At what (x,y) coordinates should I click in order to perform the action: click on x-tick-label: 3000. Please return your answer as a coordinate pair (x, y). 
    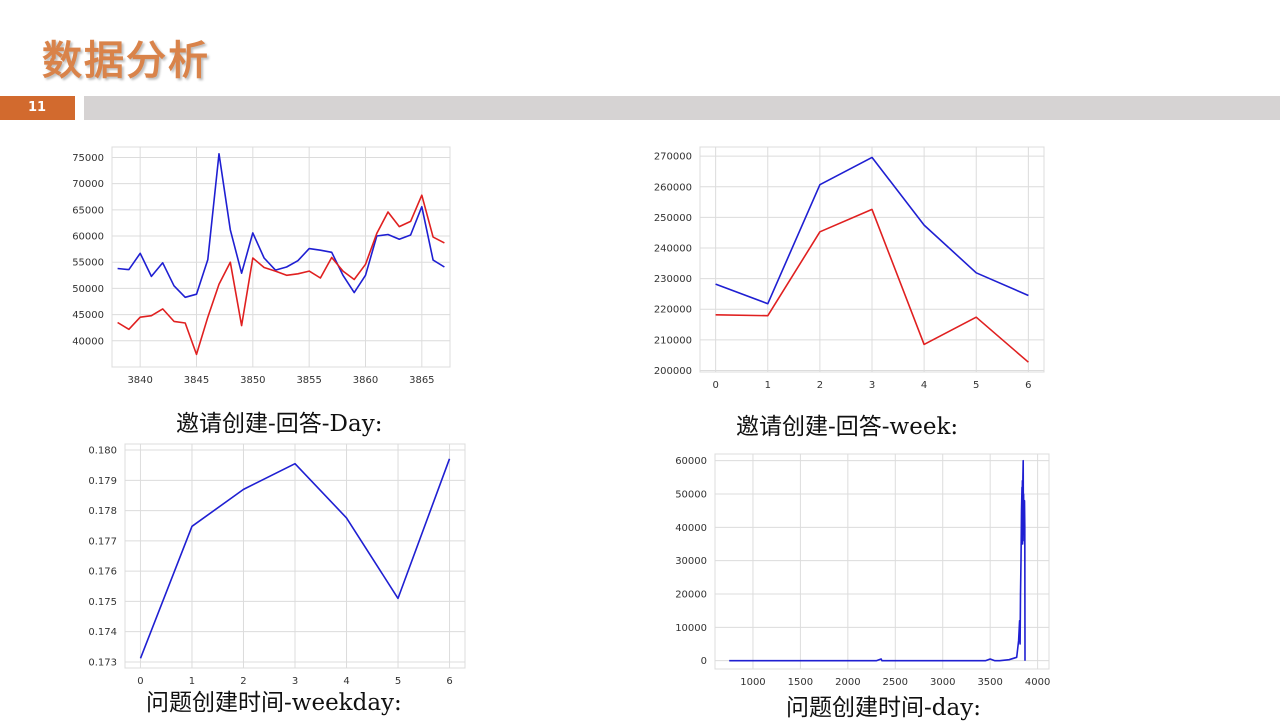
    Looking at the image, I should click on (942, 682).